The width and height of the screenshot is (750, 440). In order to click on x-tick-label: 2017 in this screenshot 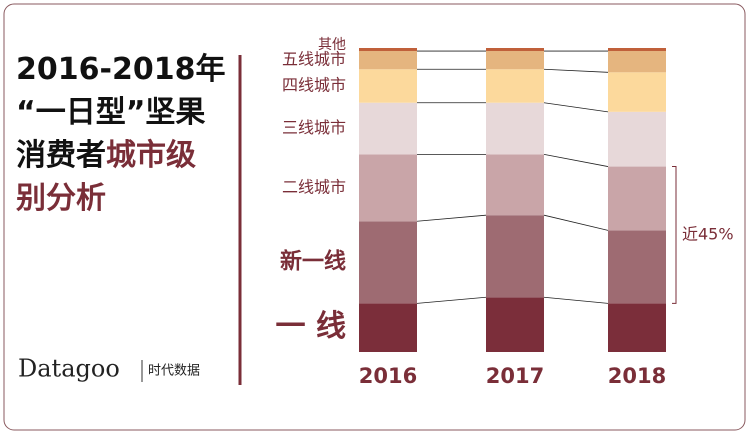, I will do `click(515, 376)`.